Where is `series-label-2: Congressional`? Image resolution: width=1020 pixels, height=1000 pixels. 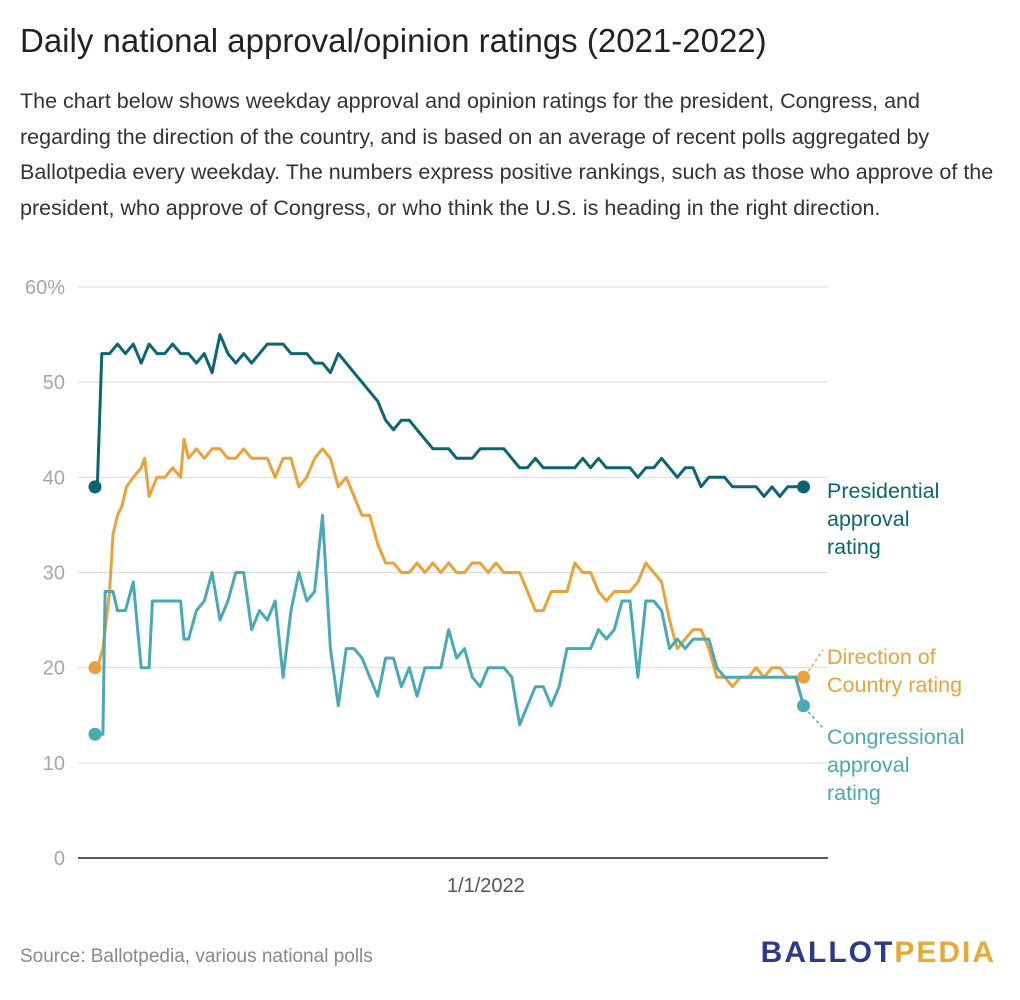
series-label-2: Congressional is located at coordinates (895, 737).